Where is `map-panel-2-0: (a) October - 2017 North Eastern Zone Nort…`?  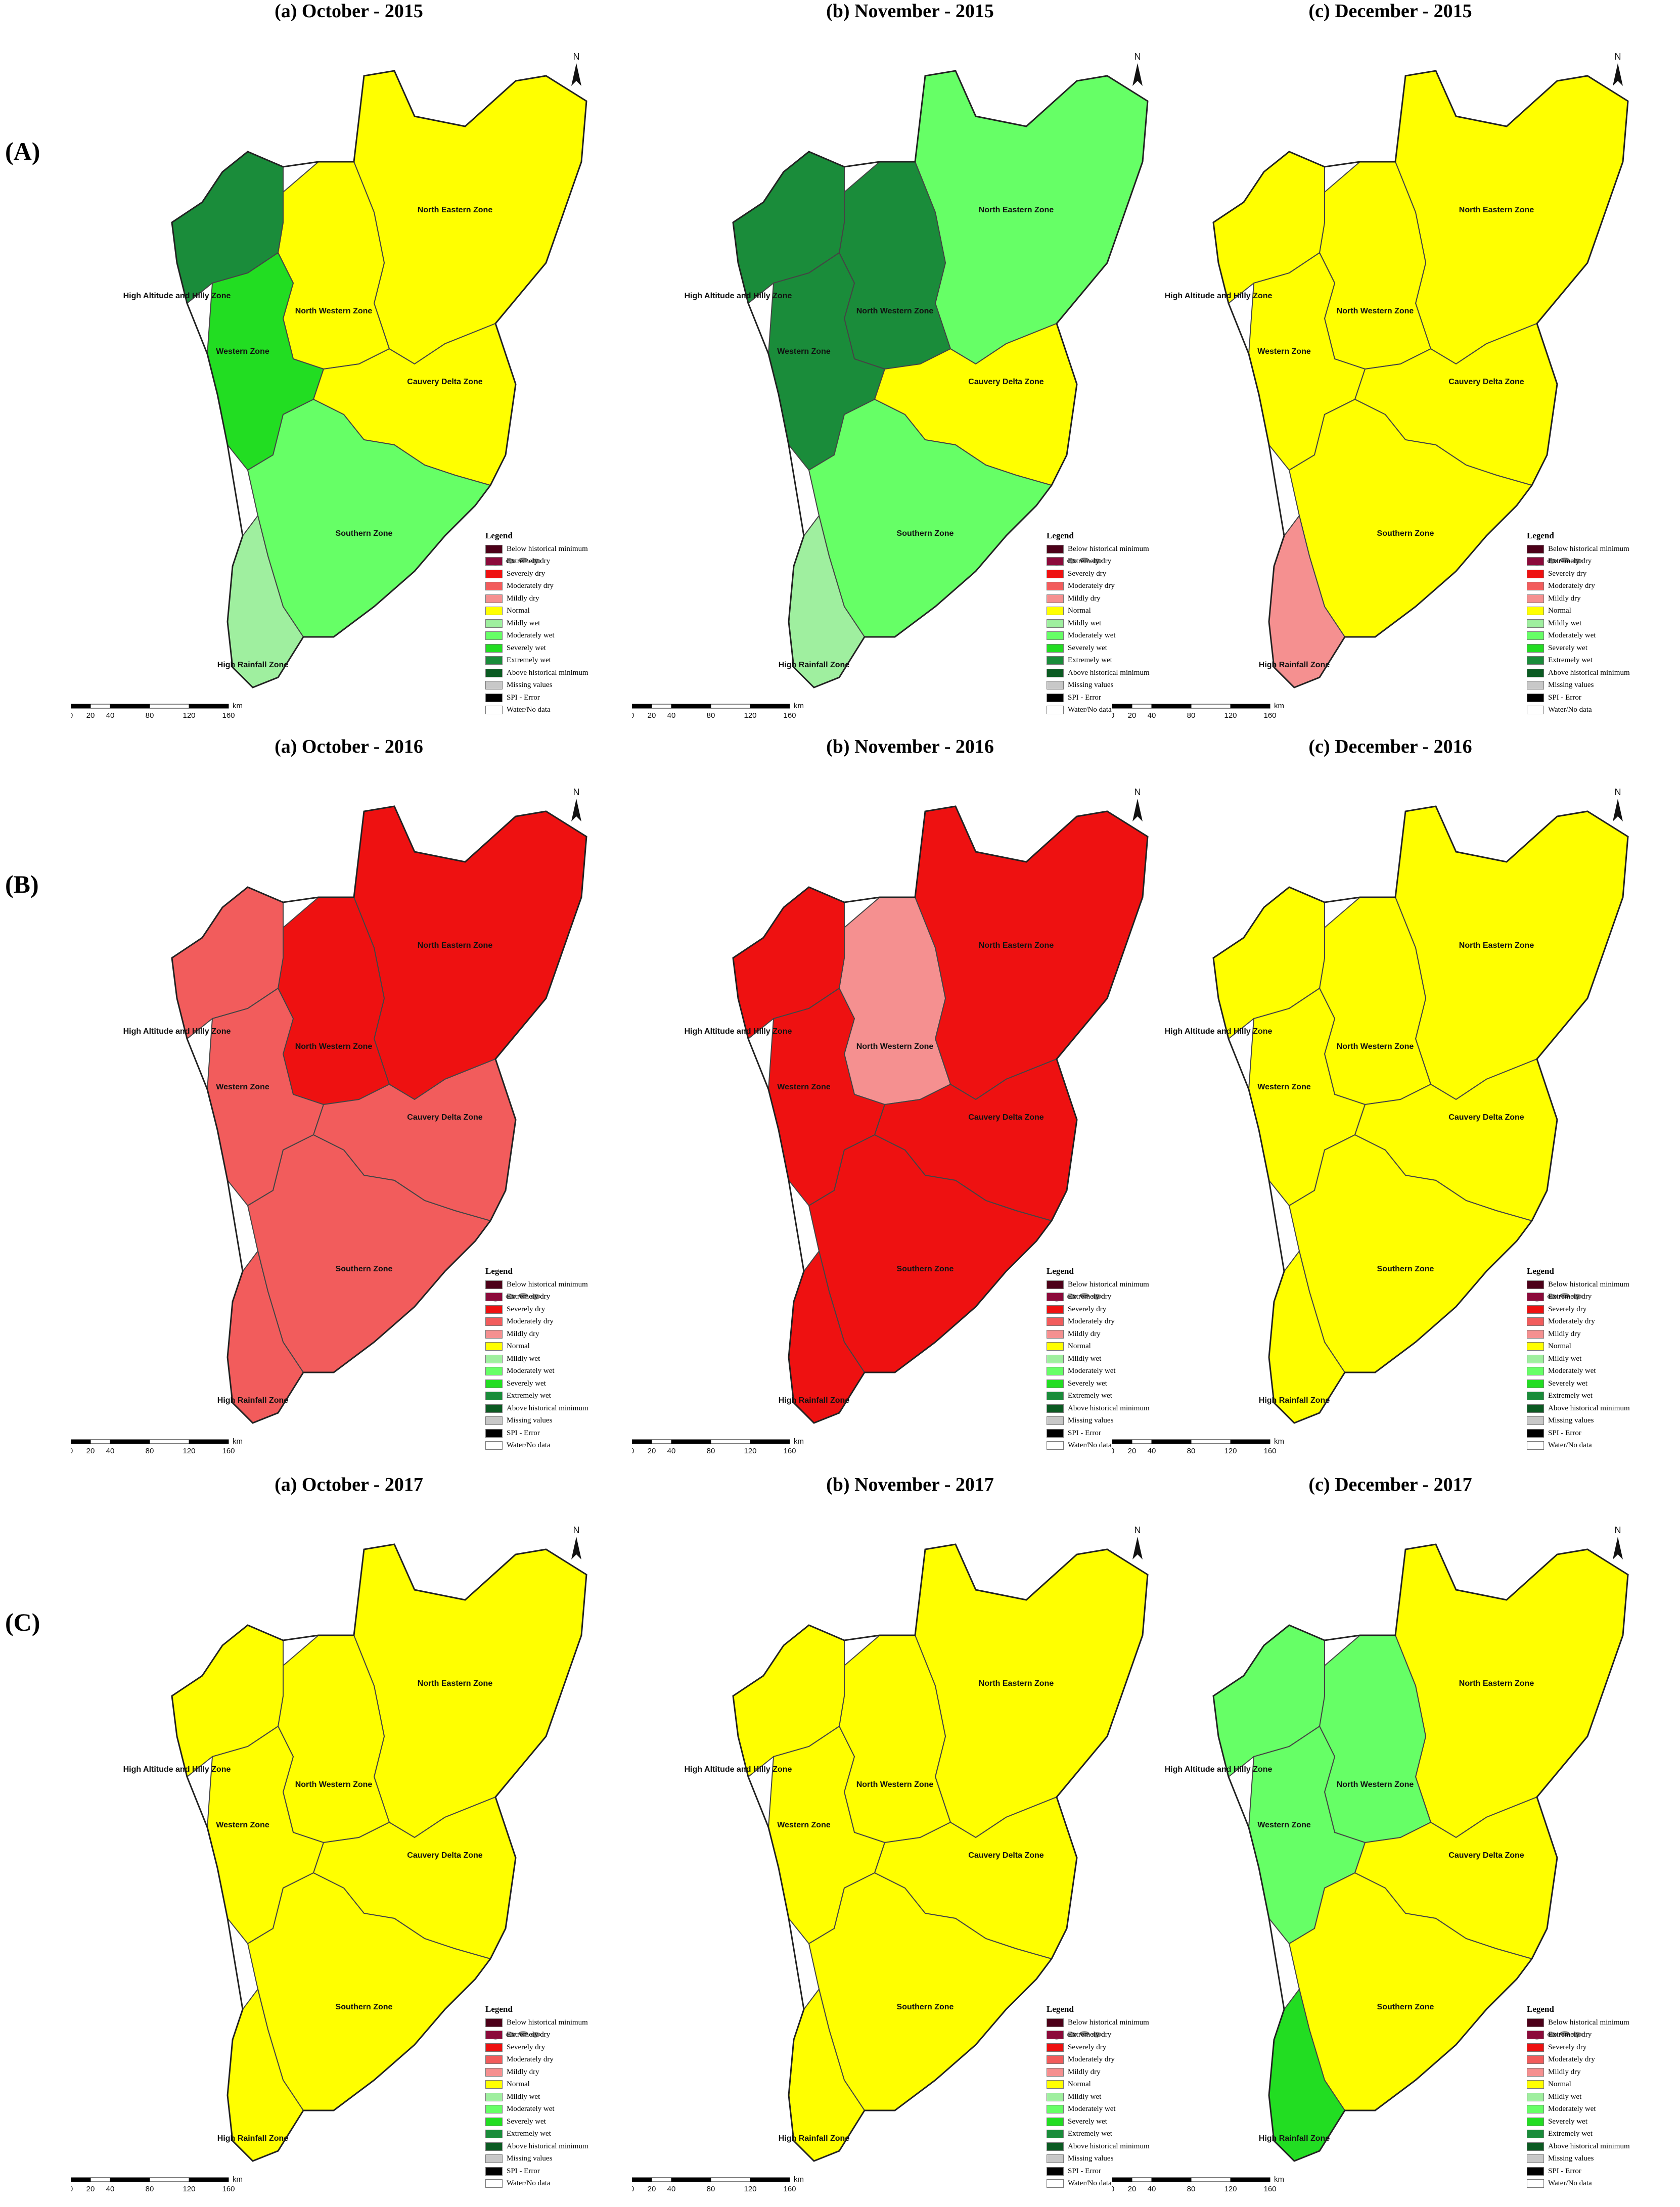 map-panel-2-0: (a) October - 2017 North Eastern Zone Nort… is located at coordinates (349, 1832).